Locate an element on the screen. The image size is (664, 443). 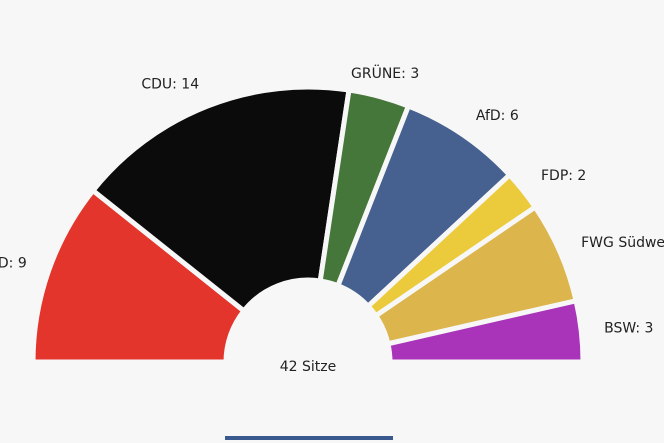
segment-label: BSW: 3 is located at coordinates (628, 329).